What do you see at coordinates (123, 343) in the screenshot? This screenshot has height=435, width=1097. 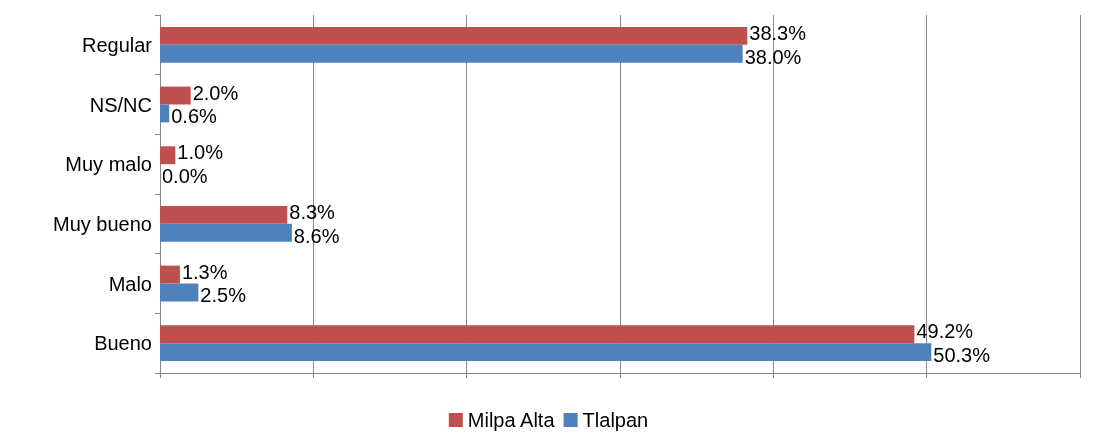 I see `y-tick-label: Bueno` at bounding box center [123, 343].